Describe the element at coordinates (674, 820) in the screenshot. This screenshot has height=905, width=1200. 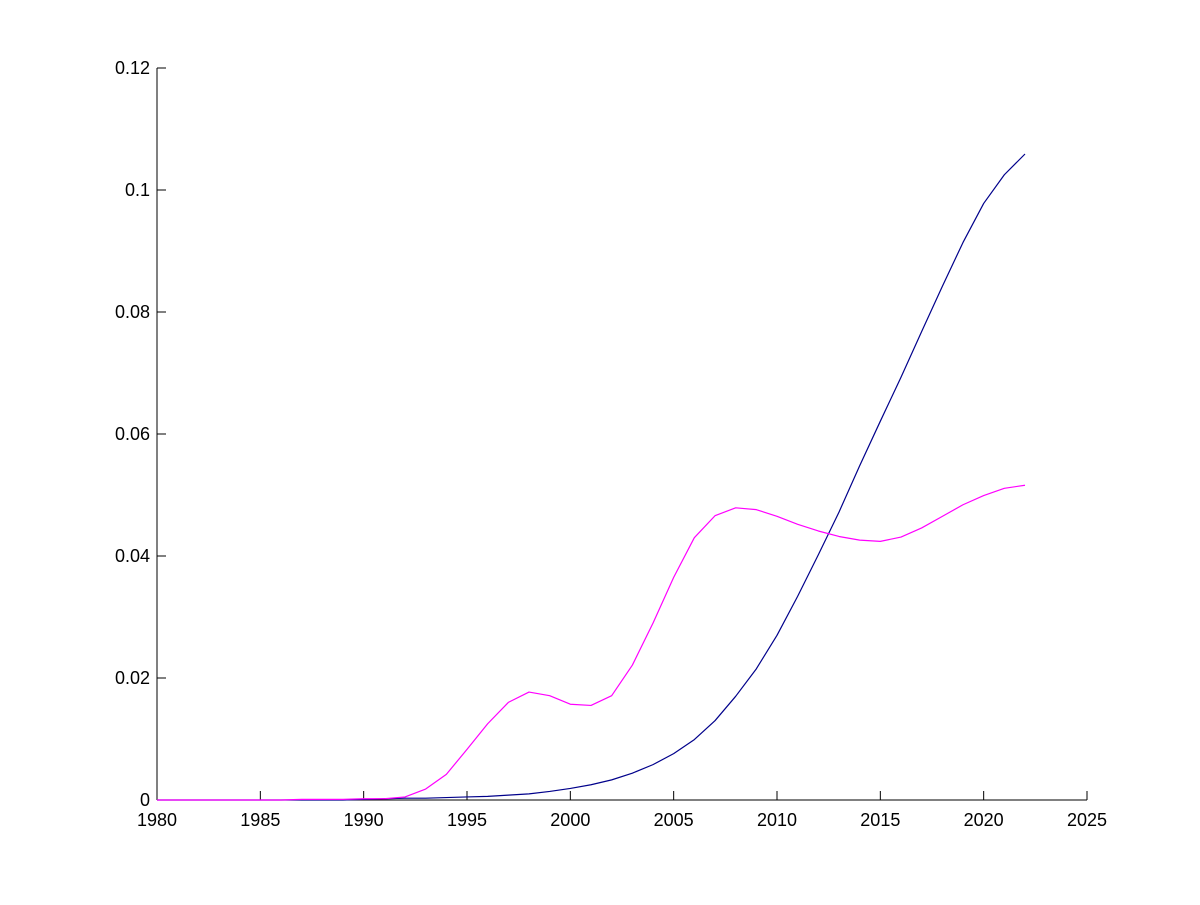
I see `x-tick-label: 2005` at that location.